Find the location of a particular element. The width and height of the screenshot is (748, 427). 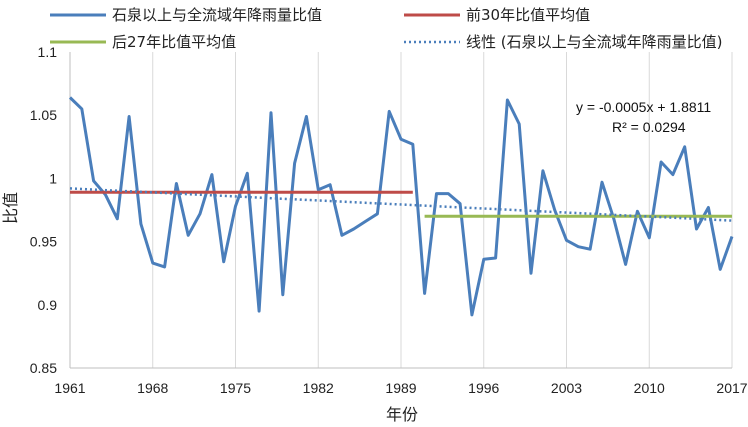

y-axis-title: 比值 is located at coordinates (10, 208).